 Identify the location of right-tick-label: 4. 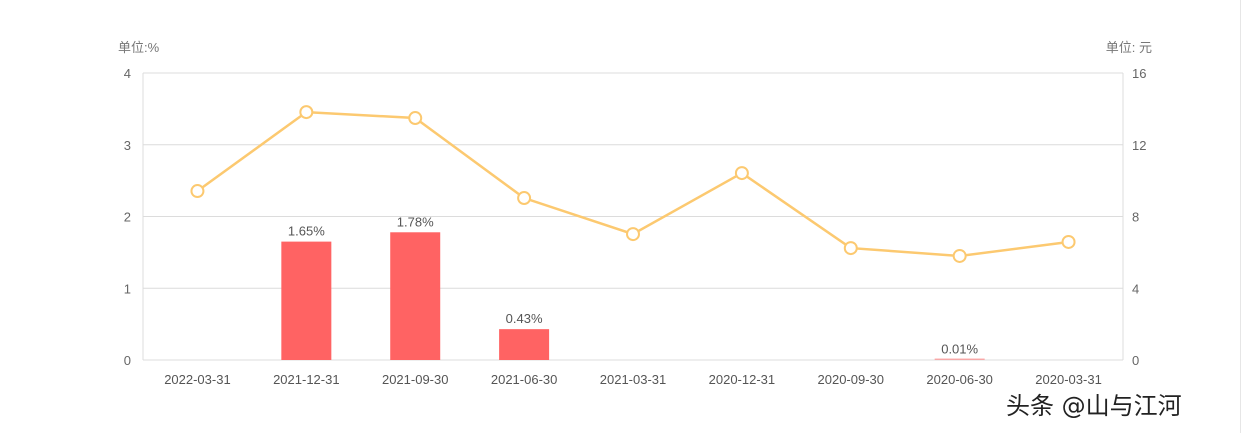
(1135, 288).